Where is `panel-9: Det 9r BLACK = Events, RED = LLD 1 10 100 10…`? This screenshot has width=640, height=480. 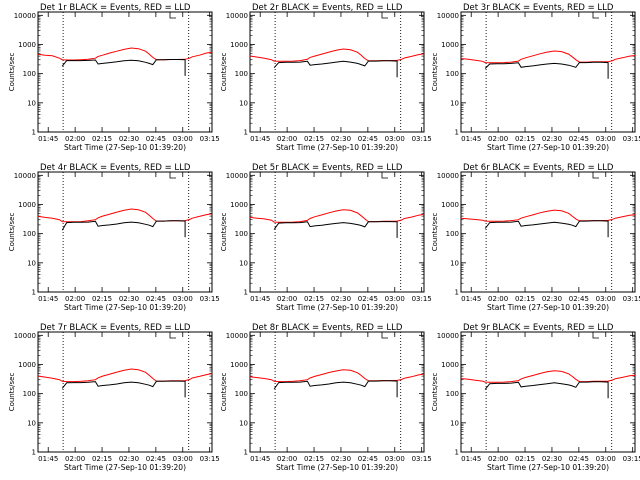
panel-9: Det 9r BLACK = Events, RED = LLD 1 10 100 10… is located at coordinates (535, 397).